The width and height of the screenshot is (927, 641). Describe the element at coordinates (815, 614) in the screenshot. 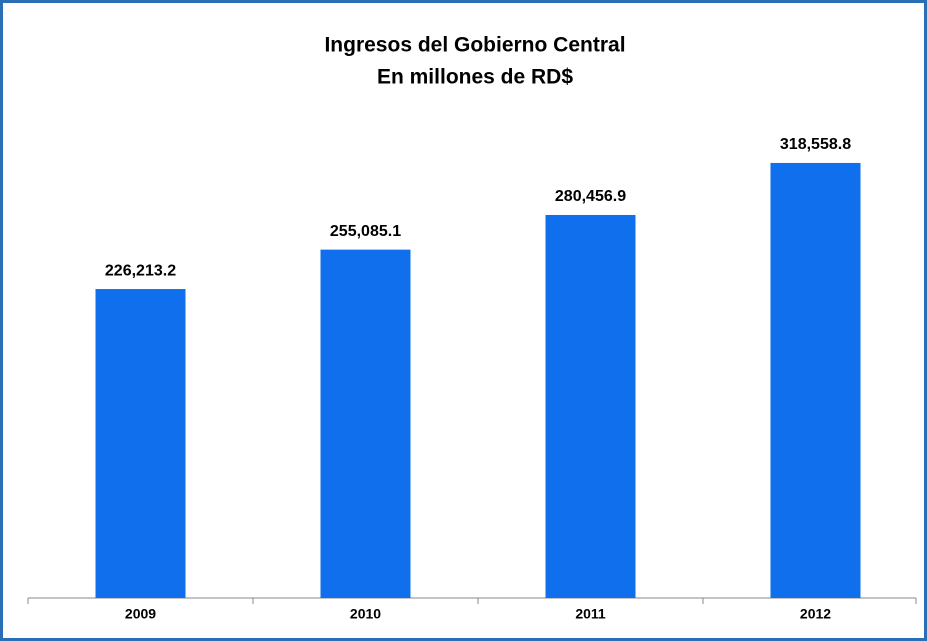

I see `x-tick-label: 2012` at that location.